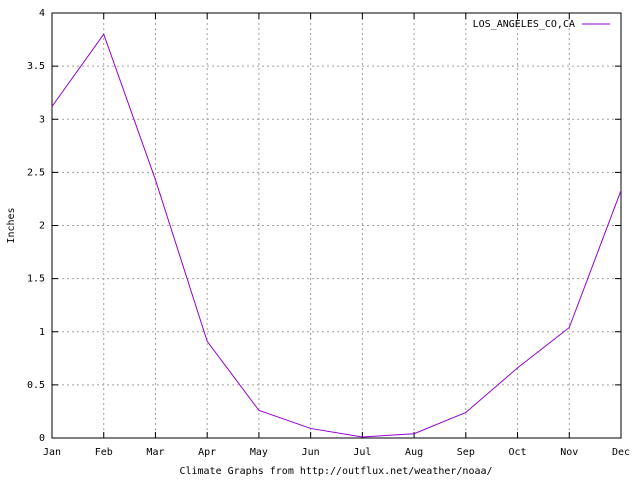 The image size is (640, 480). I want to click on legend-label: LOS_ANGELES_CO,CA, so click(524, 24).